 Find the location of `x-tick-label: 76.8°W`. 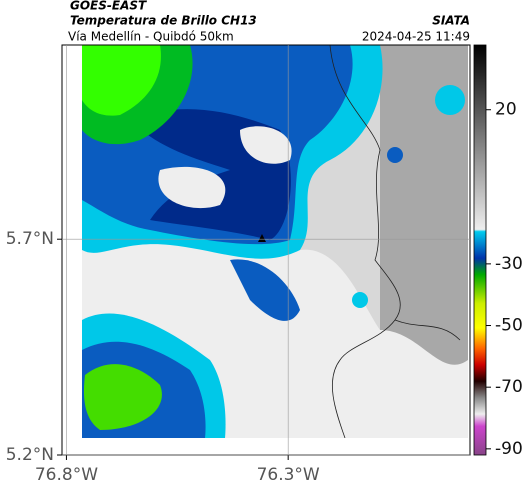

x-tick-label: 76.8°W is located at coordinates (66, 475).